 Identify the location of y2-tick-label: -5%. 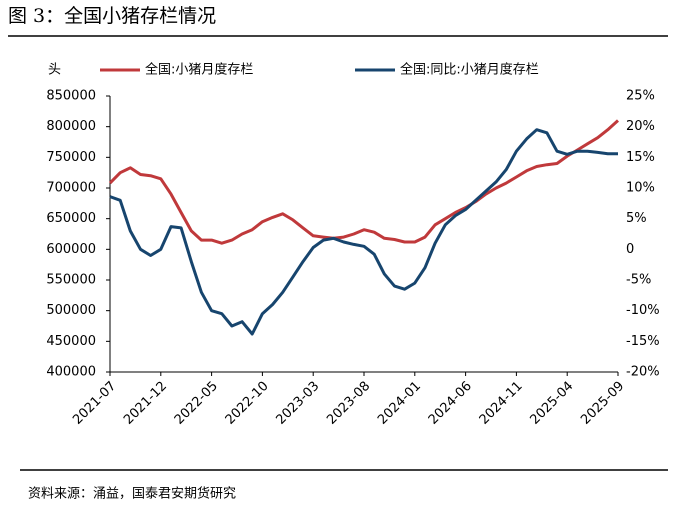
(638, 280).